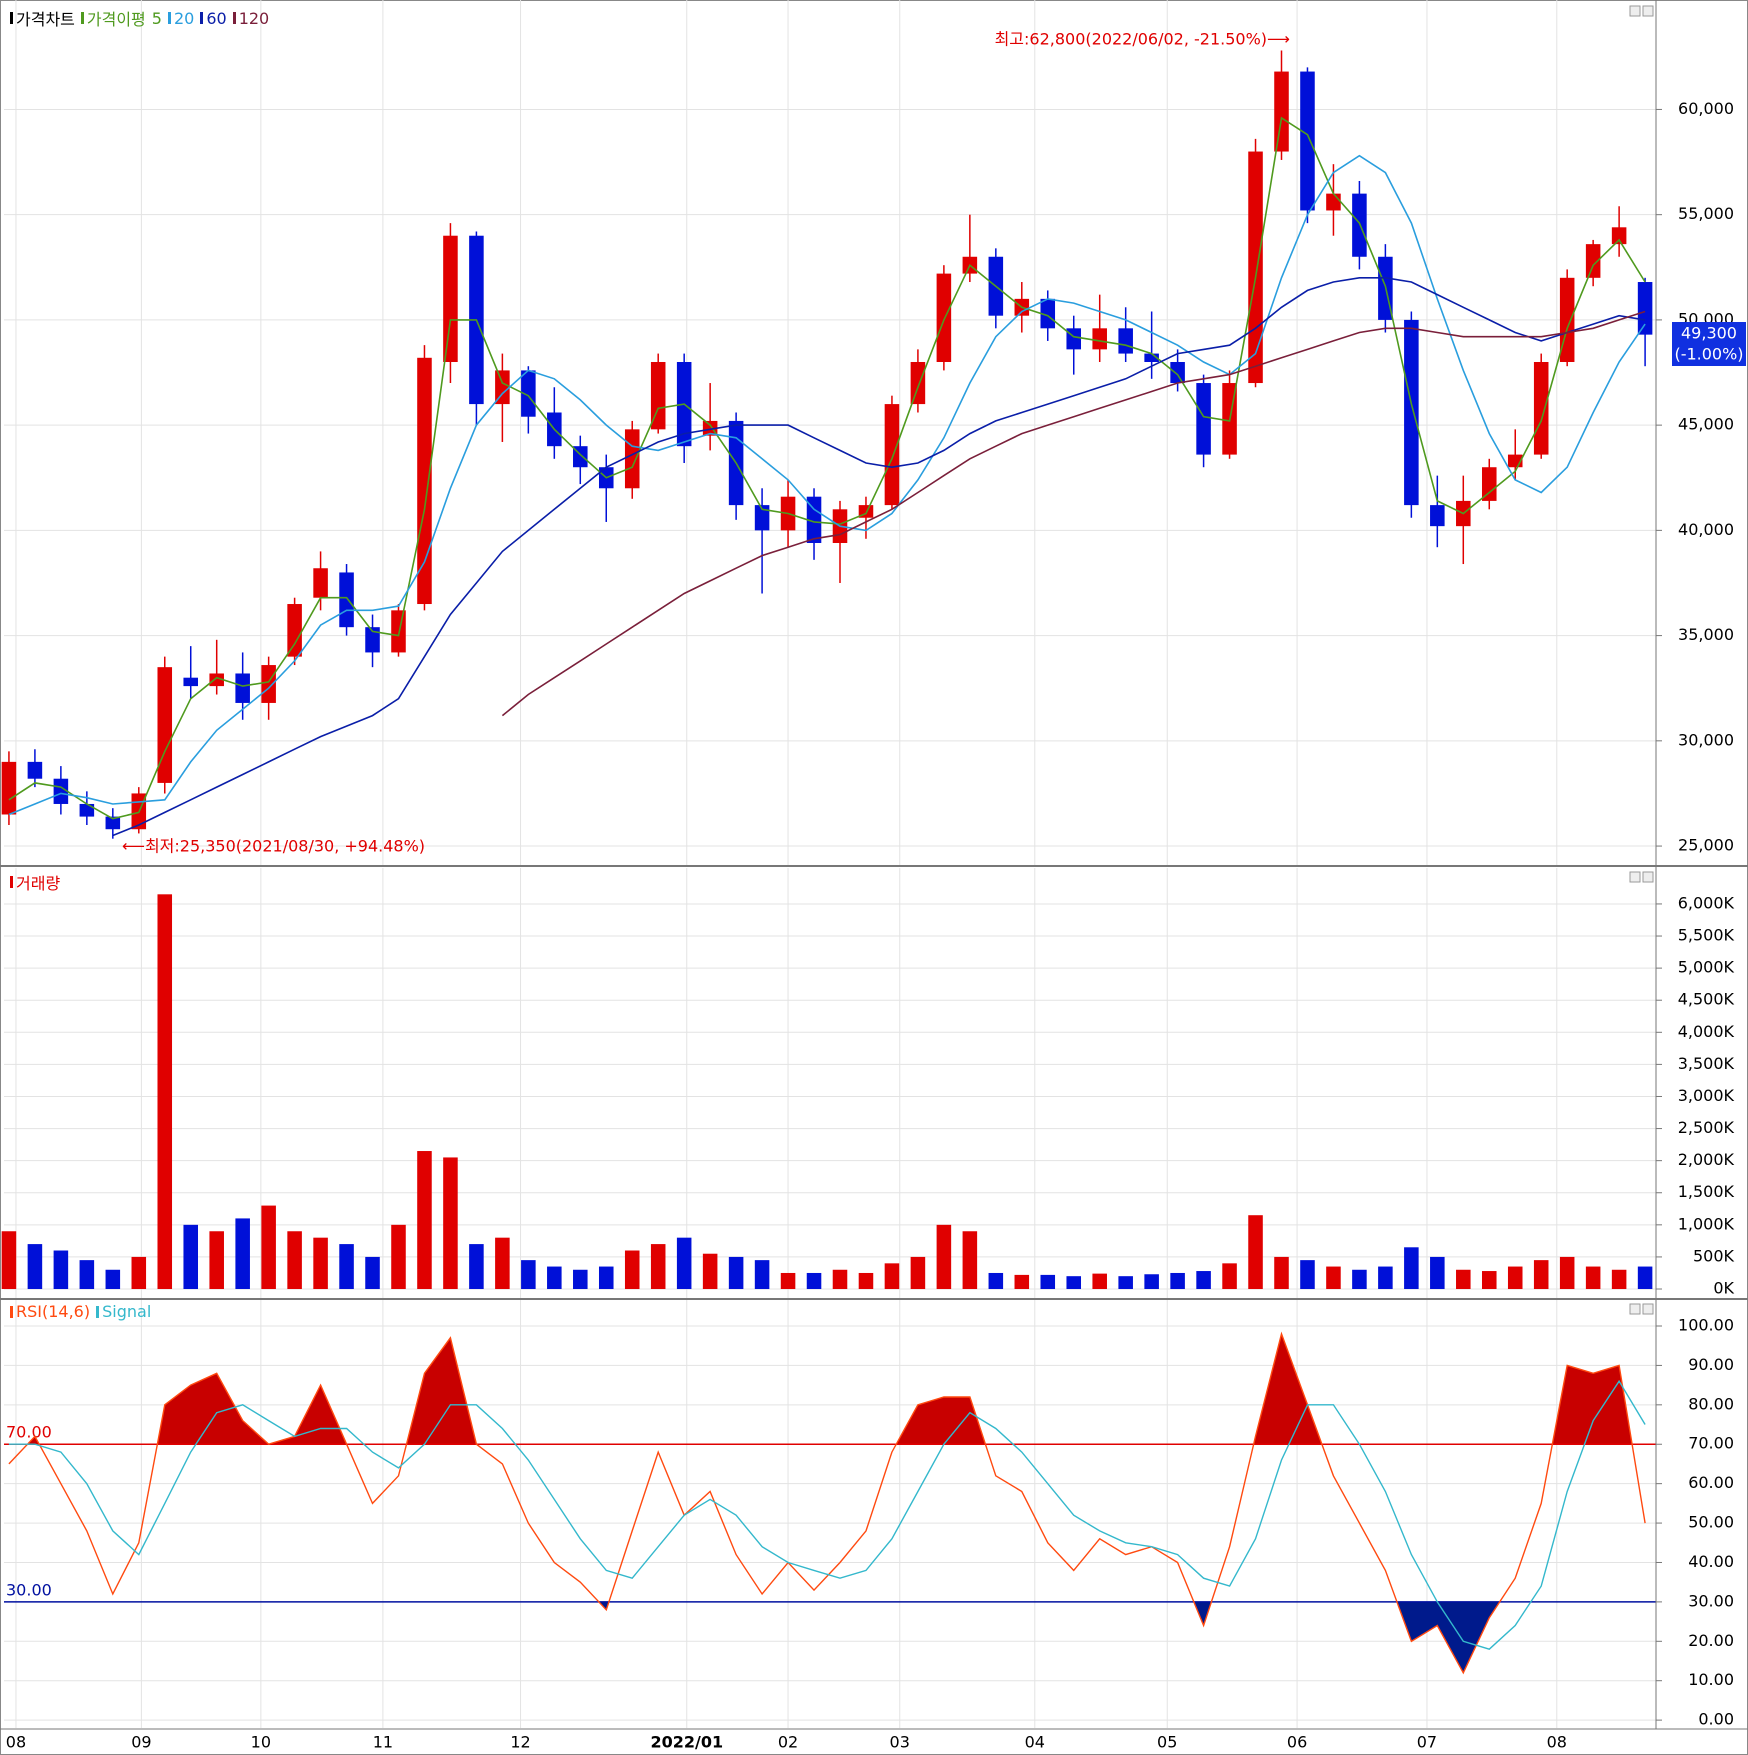 This screenshot has height=1755, width=1748. I want to click on y-tick-label: 3,000K, so click(1706, 1095).